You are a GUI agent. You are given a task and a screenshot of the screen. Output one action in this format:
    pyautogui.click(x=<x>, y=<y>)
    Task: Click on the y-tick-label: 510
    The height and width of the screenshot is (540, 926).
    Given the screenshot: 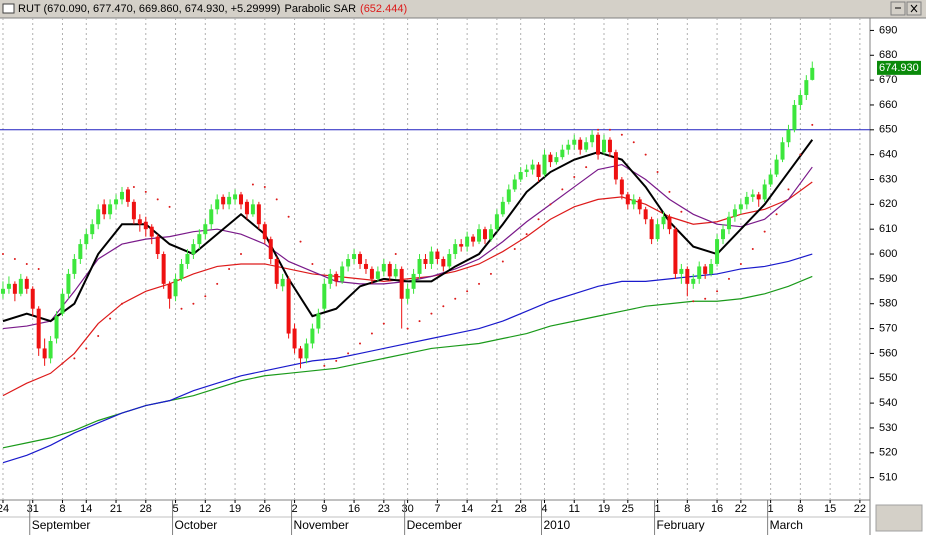 What is the action you would take?
    pyautogui.click(x=888, y=478)
    